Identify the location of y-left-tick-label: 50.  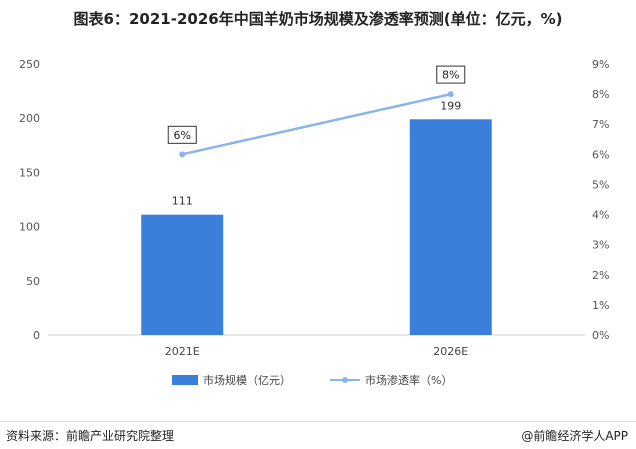
(33, 281).